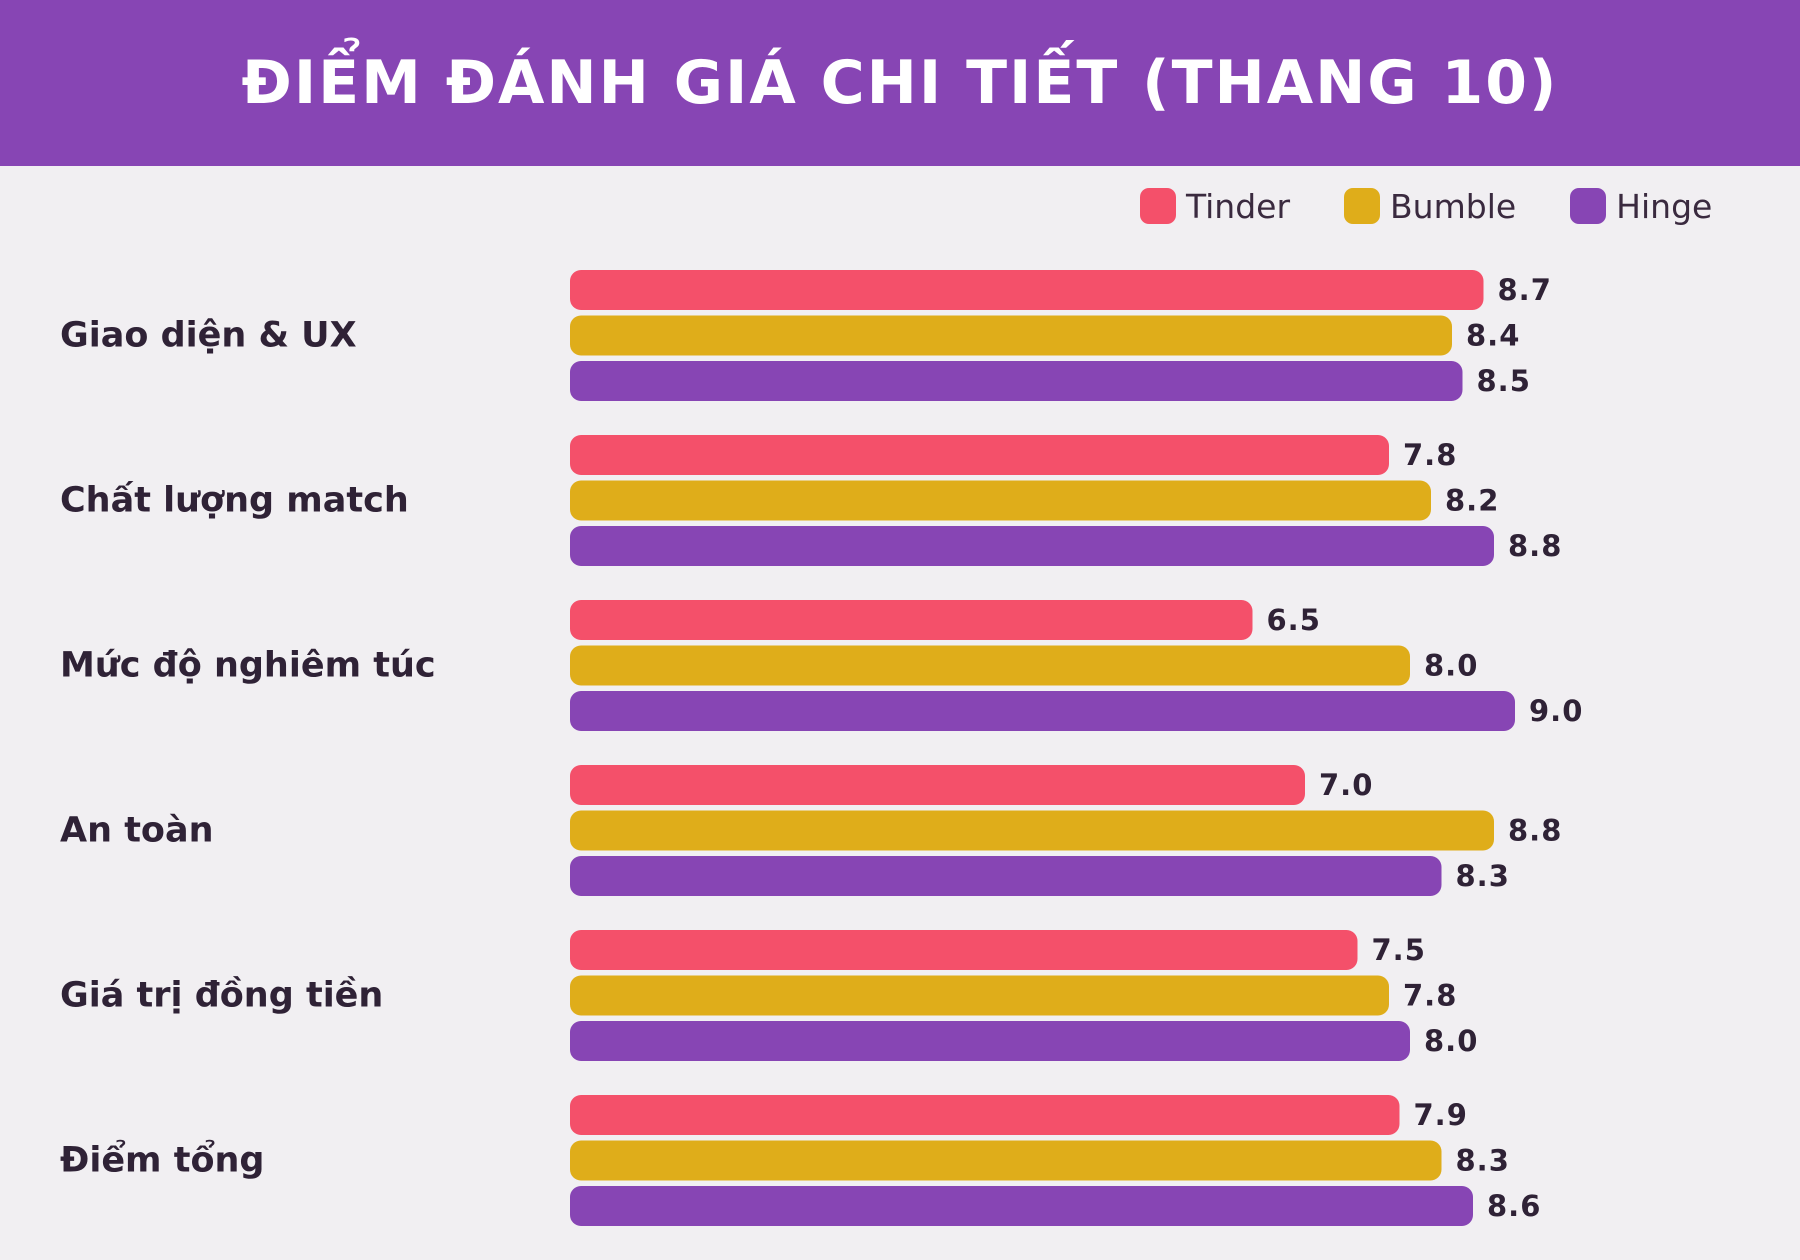 The image size is (1800, 1260). I want to click on category-label: Mức độ nghiêm túc, so click(248, 666).